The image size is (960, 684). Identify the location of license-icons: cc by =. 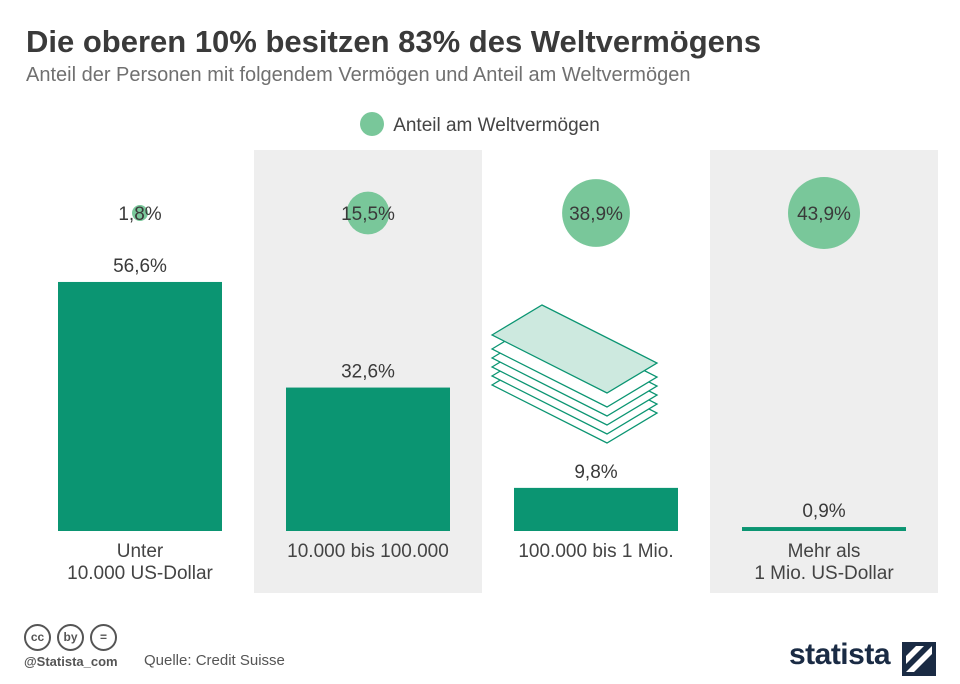
(73, 637).